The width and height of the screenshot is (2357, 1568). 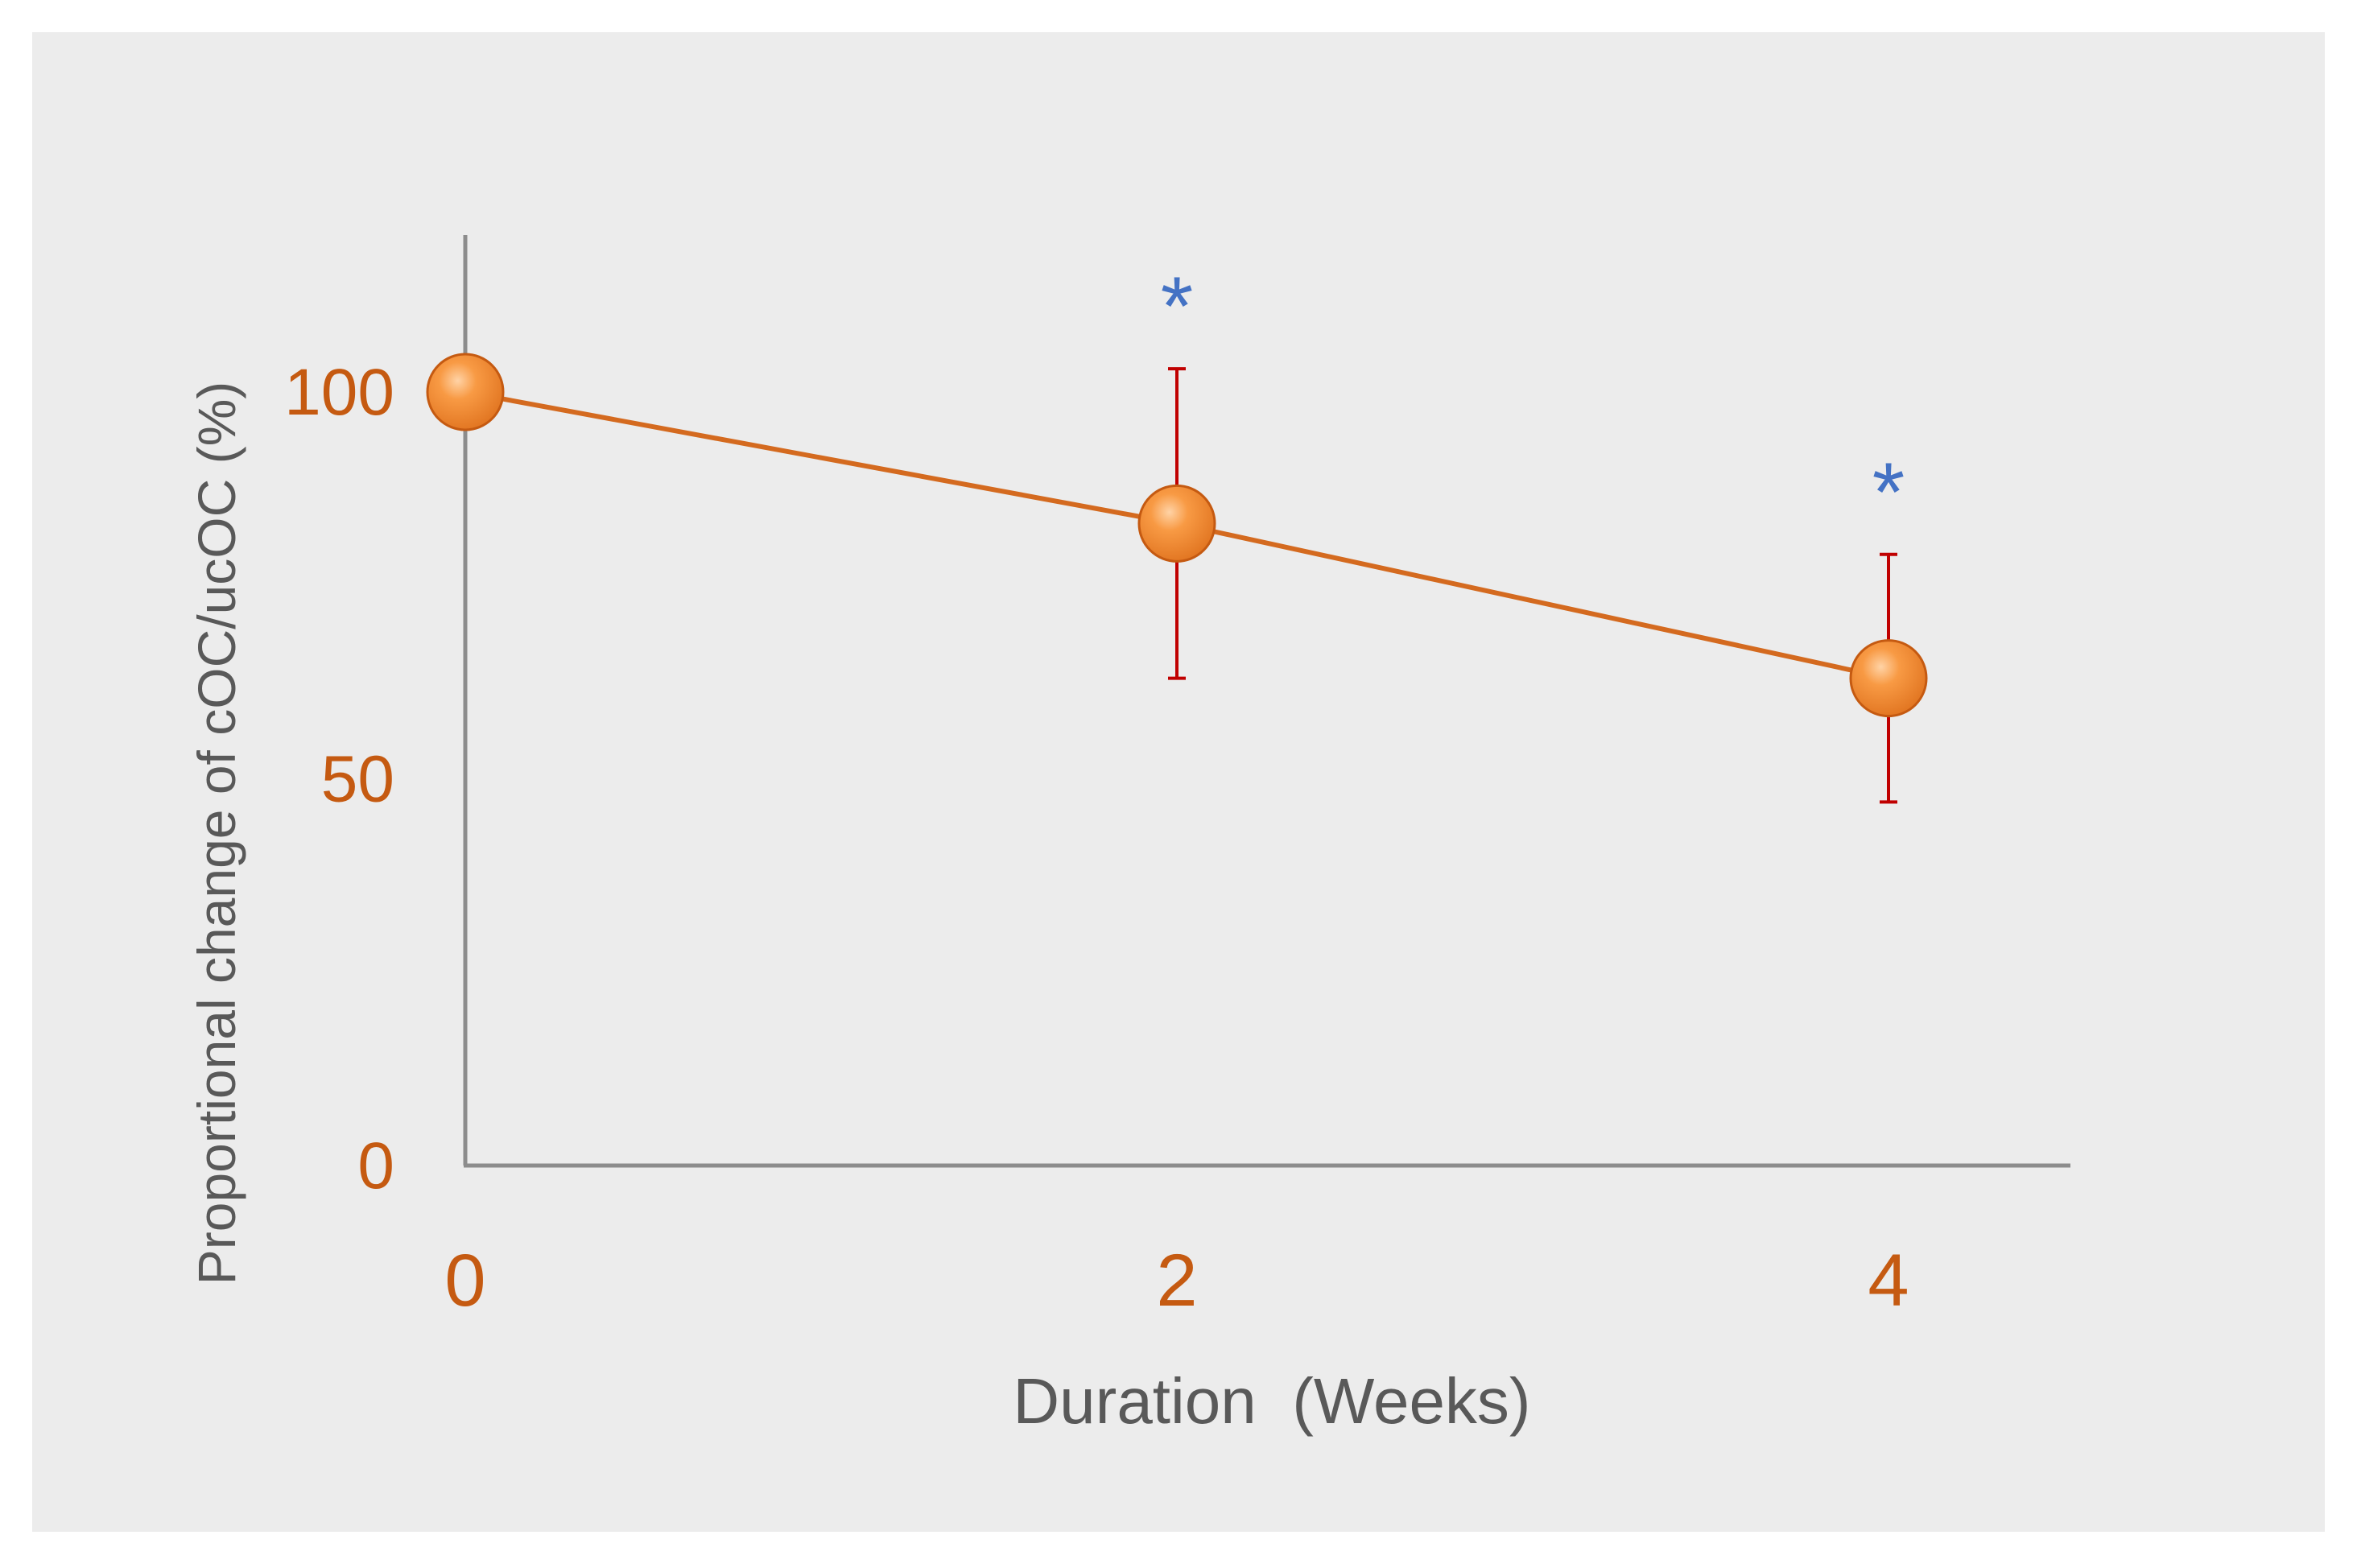 What do you see at coordinates (1271, 1401) in the screenshot?
I see `x-axis-label: Duration (Weeks)` at bounding box center [1271, 1401].